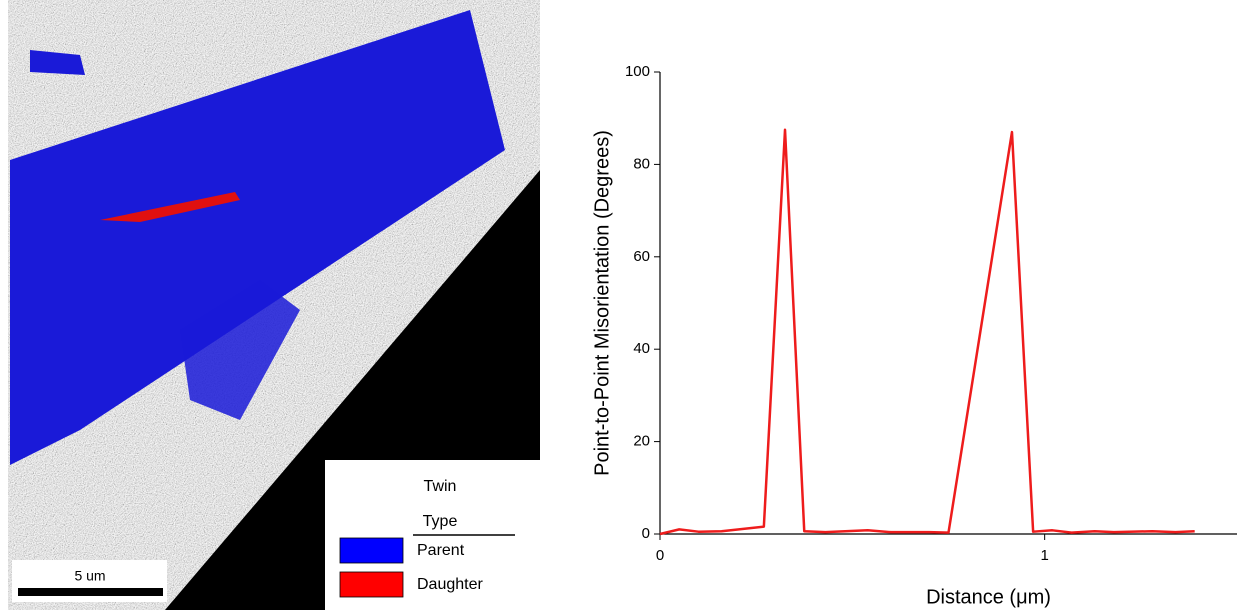 This screenshot has height=615, width=1239. Describe the element at coordinates (1044, 555) in the screenshot. I see `x-tick-label: 1` at that location.